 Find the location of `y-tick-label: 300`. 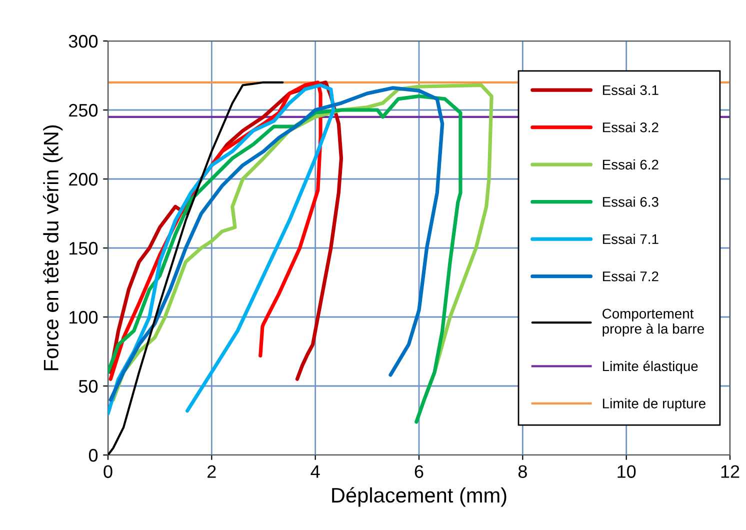

y-tick-label: 300 is located at coordinates (83, 41).